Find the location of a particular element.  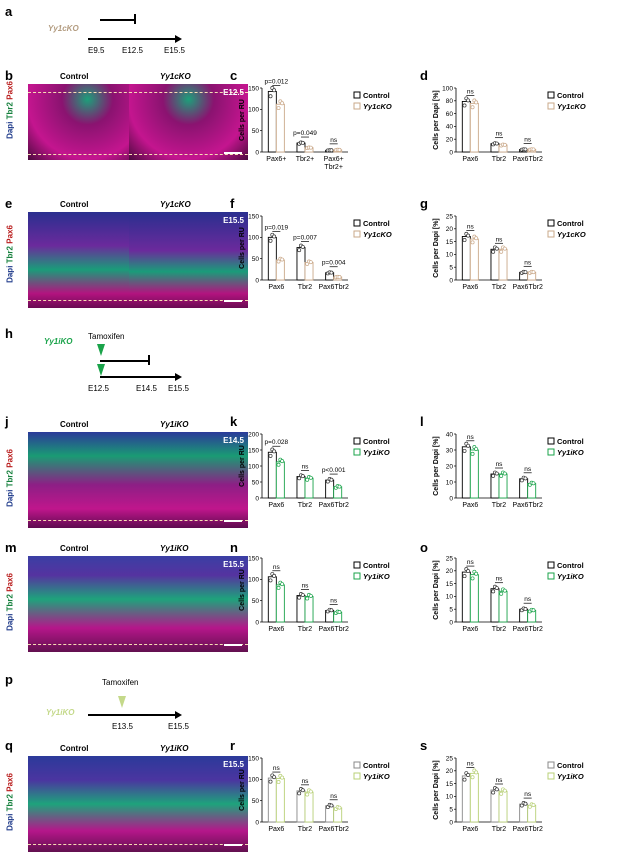

chart-f-annotation: p=0.004 is located at coordinates (334, 263).